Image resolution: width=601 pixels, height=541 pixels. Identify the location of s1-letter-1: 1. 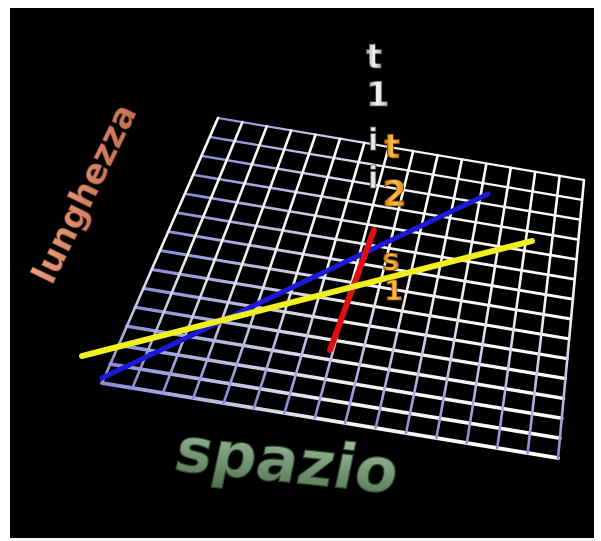
(393, 290).